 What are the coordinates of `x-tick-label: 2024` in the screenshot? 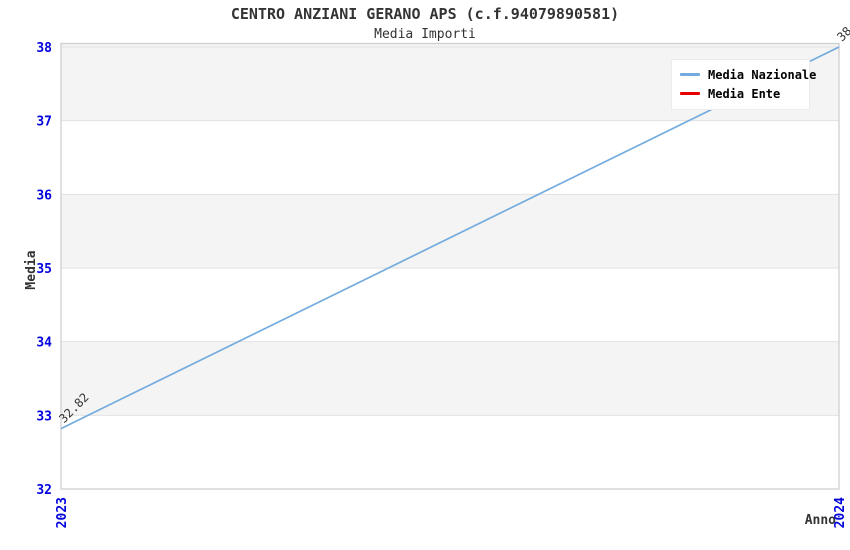 It's located at (840, 512).